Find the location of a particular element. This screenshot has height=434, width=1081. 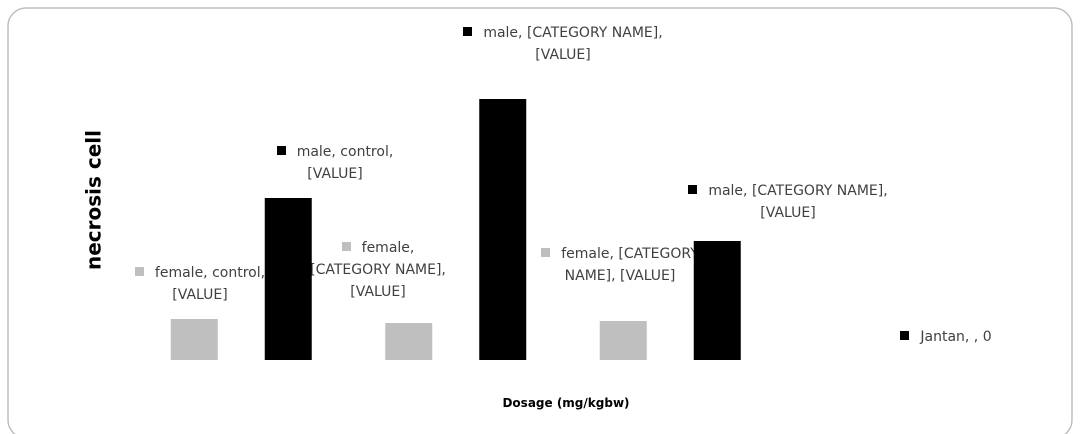

data-label: male, control, [VALUE] is located at coordinates (335, 163).